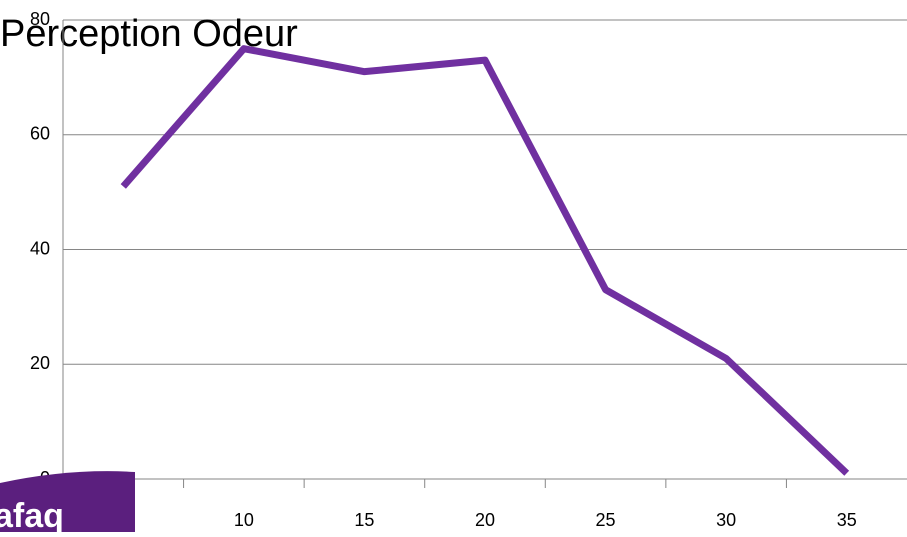  Describe the element at coordinates (485, 520) in the screenshot. I see `x-tick-label: 20` at that location.